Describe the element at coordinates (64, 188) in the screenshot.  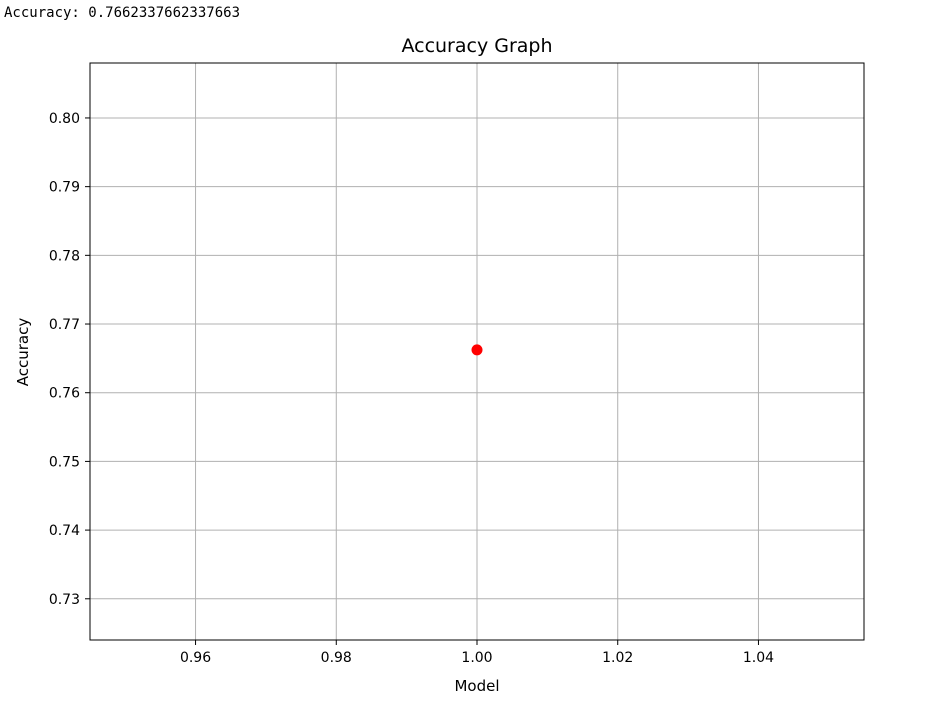
I see `y-tick-label: 0.79` at that location.